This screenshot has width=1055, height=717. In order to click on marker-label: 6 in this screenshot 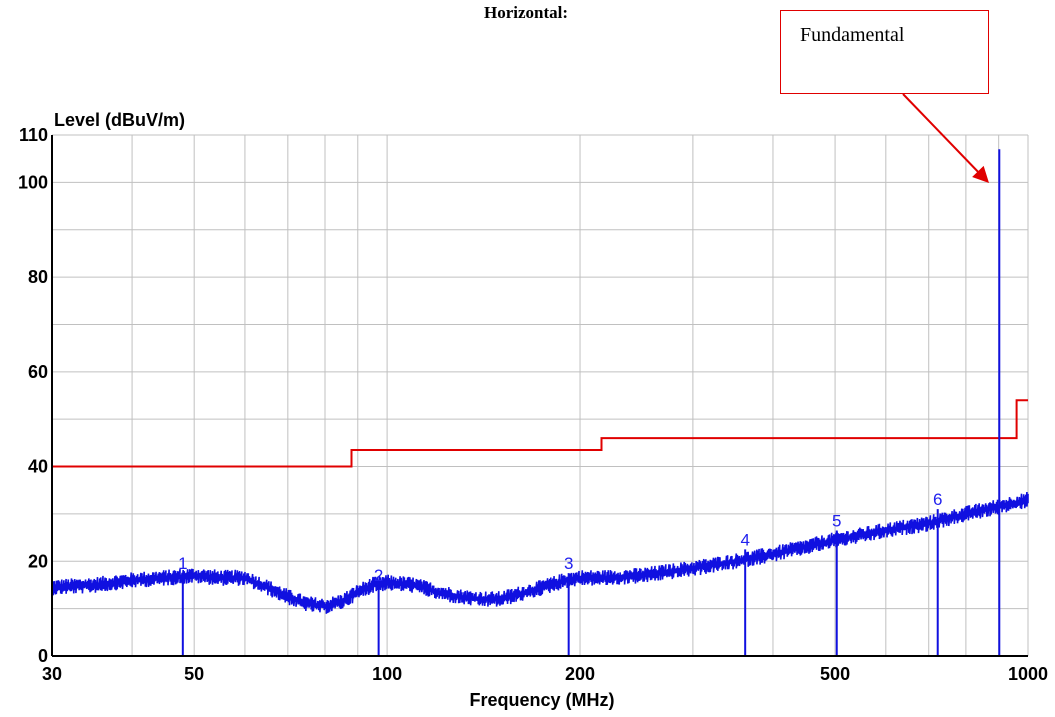, I will do `click(937, 499)`.